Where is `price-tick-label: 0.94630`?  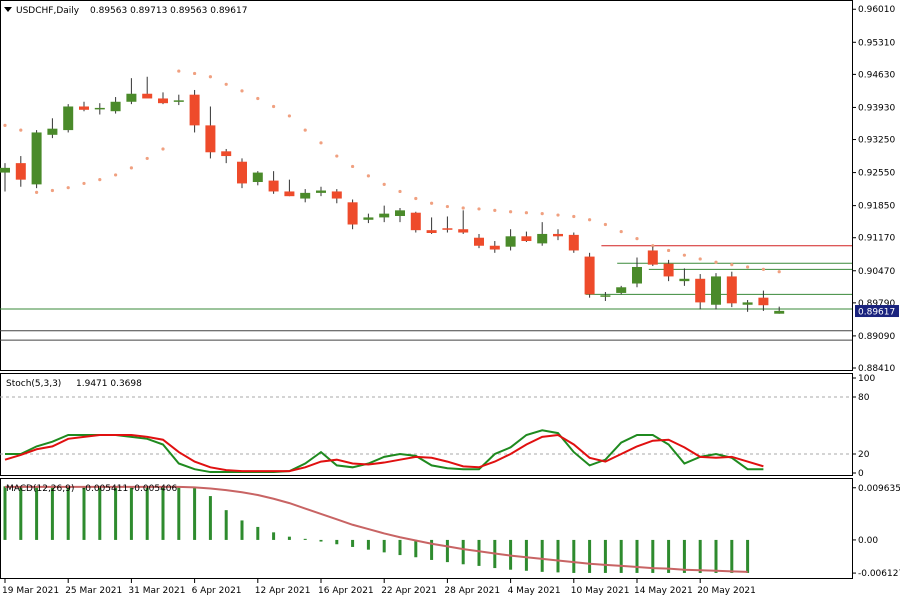 price-tick-label: 0.94630 is located at coordinates (876, 75).